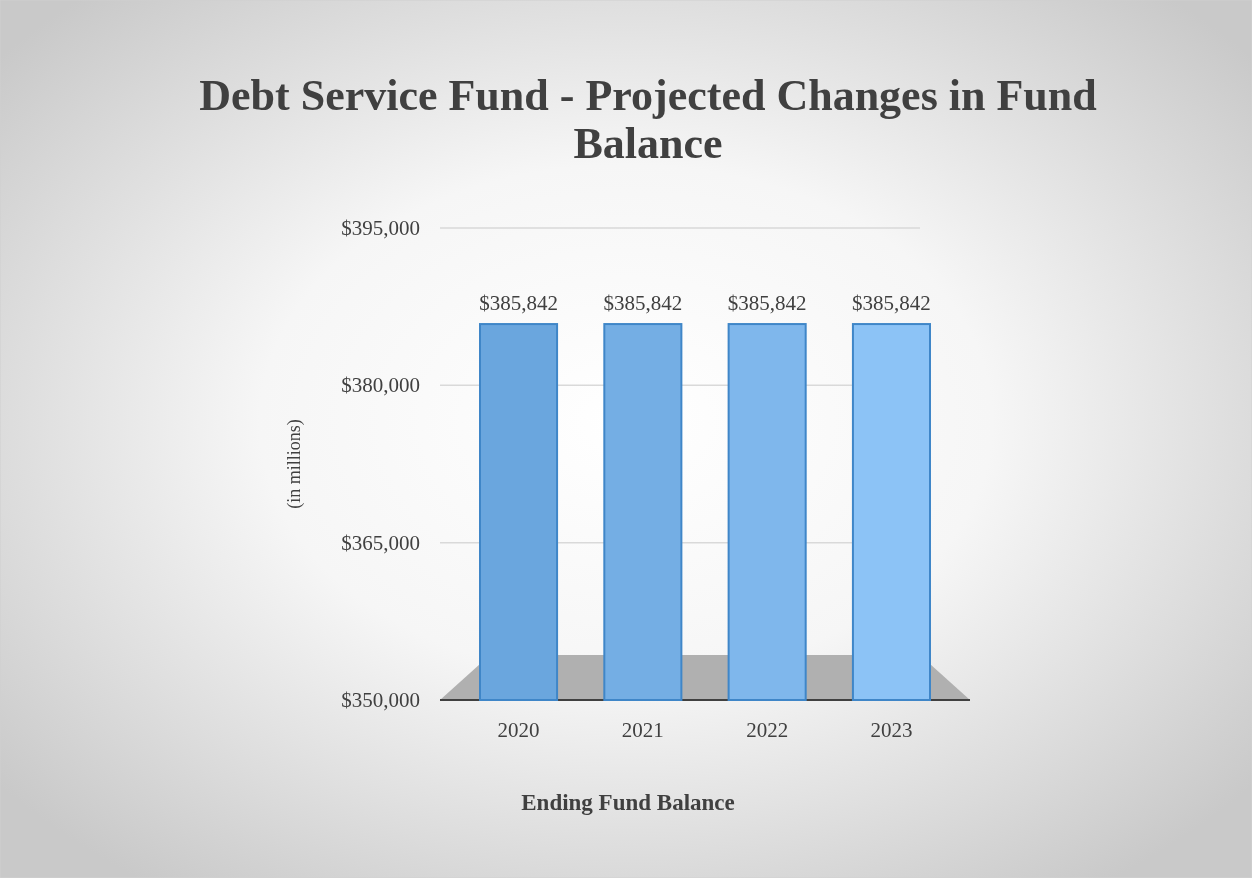 The width and height of the screenshot is (1252, 878). I want to click on y-axis-title: (in millions), so click(294, 464).